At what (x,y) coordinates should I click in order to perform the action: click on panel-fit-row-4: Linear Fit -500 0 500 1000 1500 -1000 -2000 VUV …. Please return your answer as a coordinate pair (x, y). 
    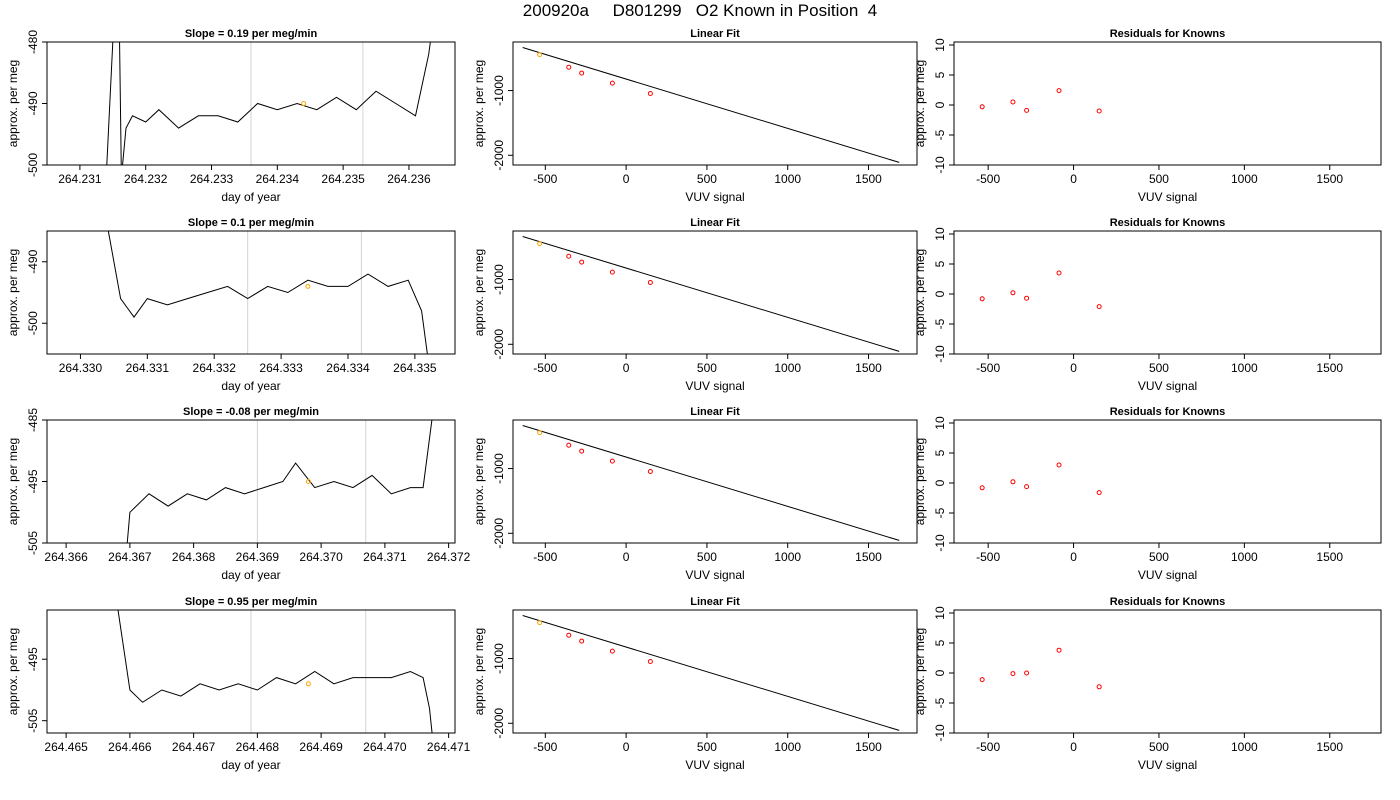
    Looking at the image, I should click on (695, 684).